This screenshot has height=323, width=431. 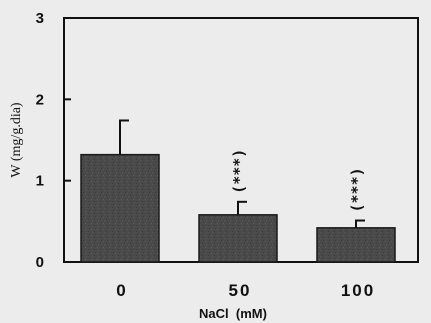 I want to click on significance-label-50: (***), so click(x=239, y=171).